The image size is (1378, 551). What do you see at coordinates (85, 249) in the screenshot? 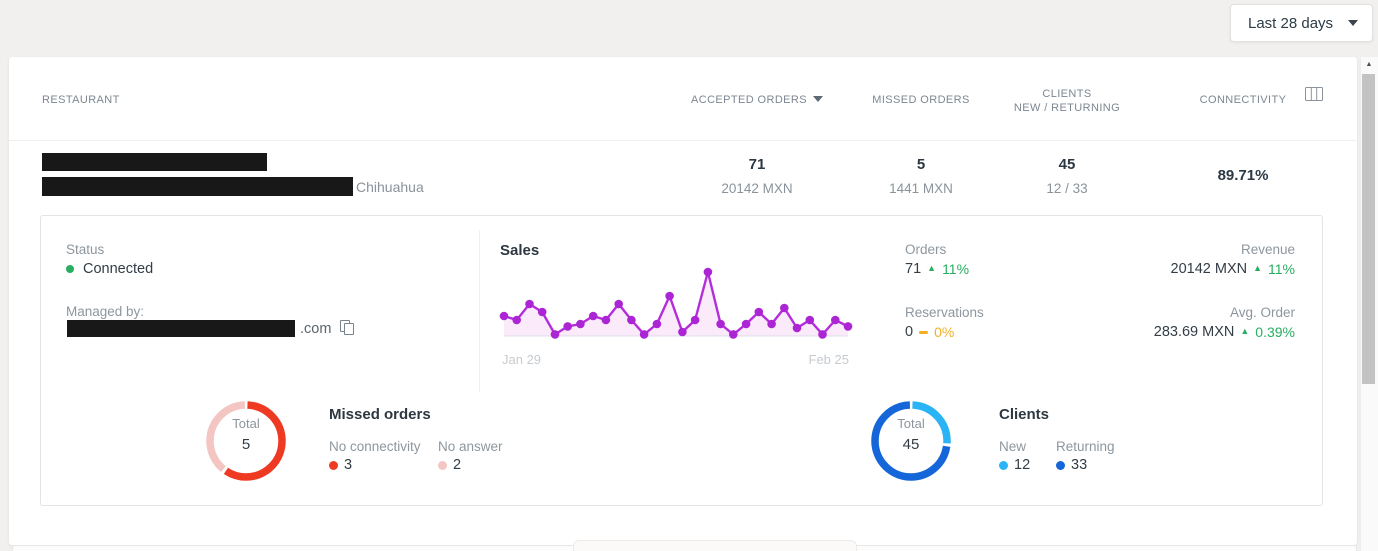
I see `status-label: Status` at bounding box center [85, 249].